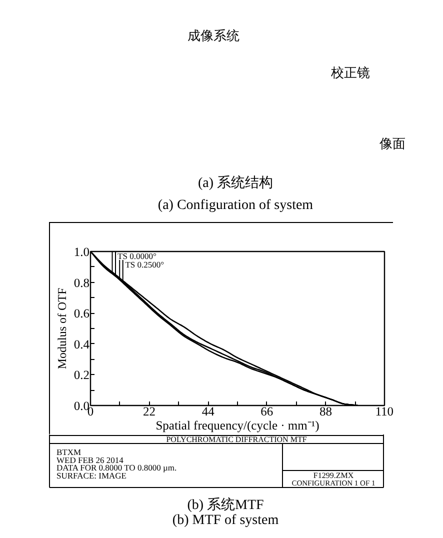 The width and height of the screenshot is (443, 538). Describe the element at coordinates (82, 375) in the screenshot. I see `y-tick-label: 0.2` at that location.